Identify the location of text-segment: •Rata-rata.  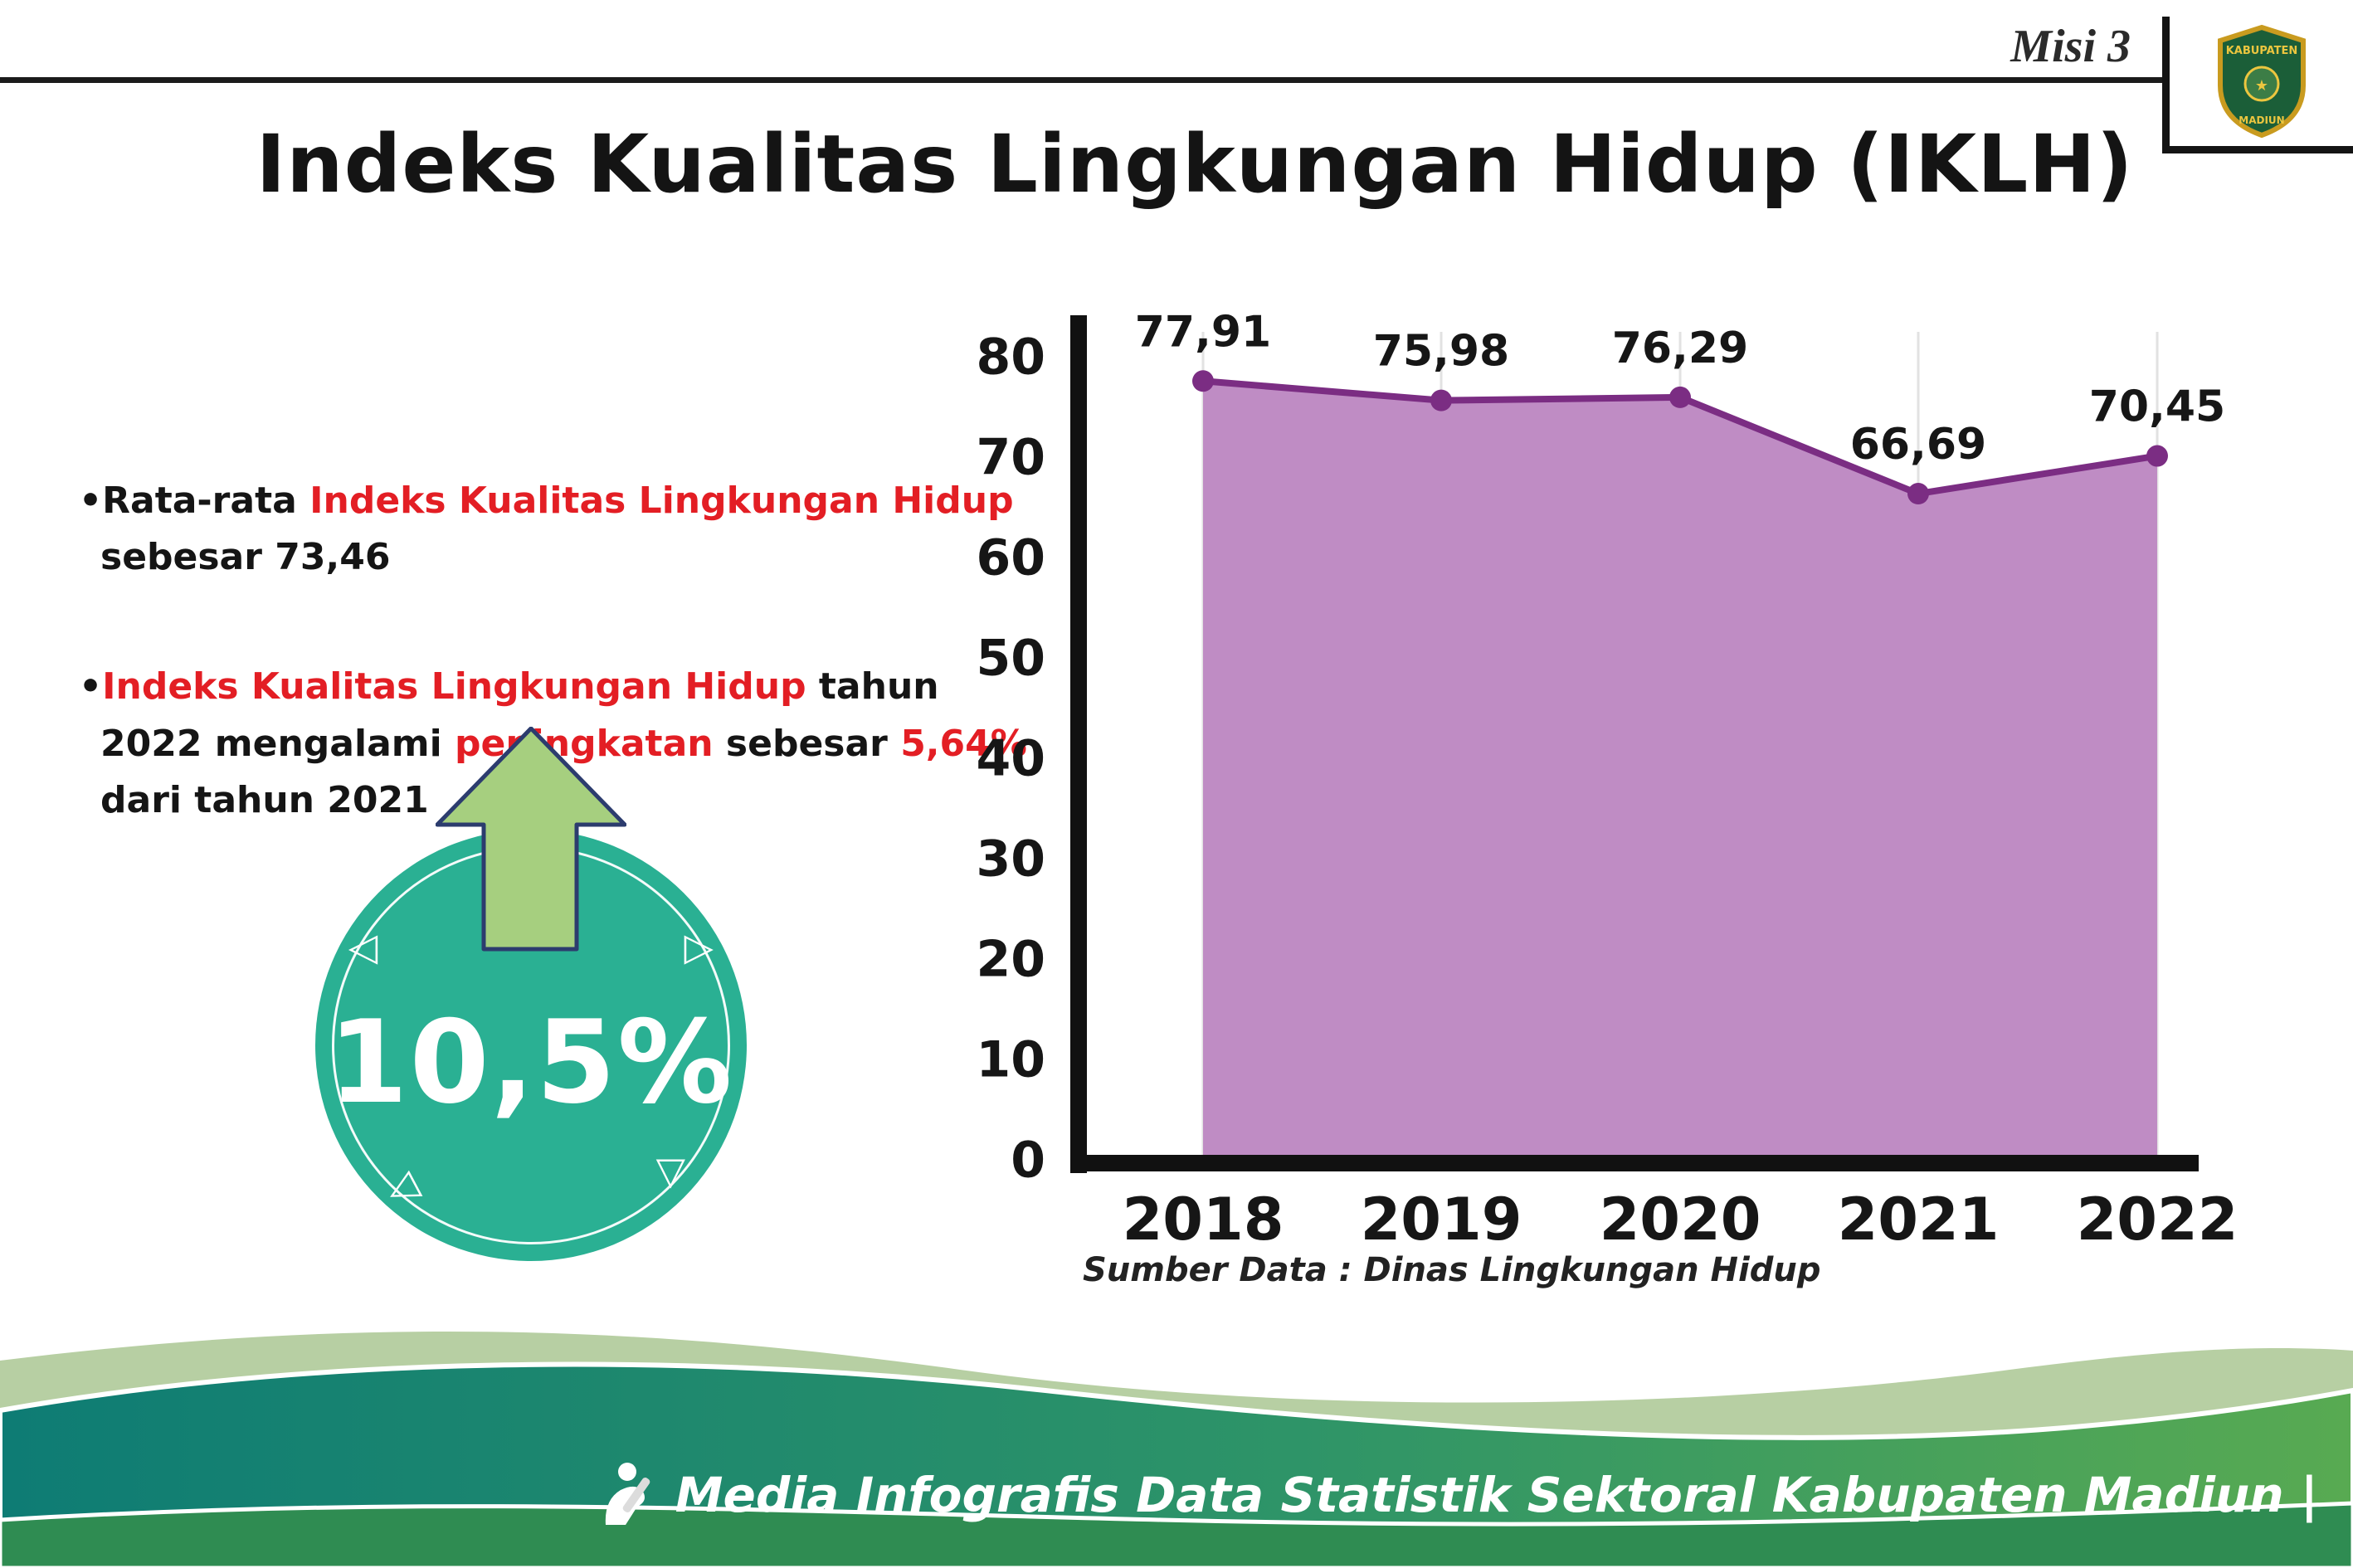
(194, 501).